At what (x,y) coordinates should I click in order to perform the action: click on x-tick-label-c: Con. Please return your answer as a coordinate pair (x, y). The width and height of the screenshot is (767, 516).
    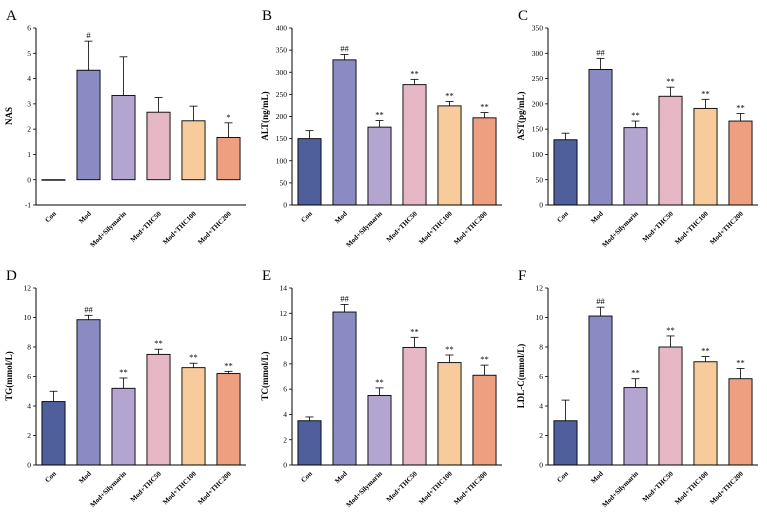
    Looking at the image, I should click on (562, 217).